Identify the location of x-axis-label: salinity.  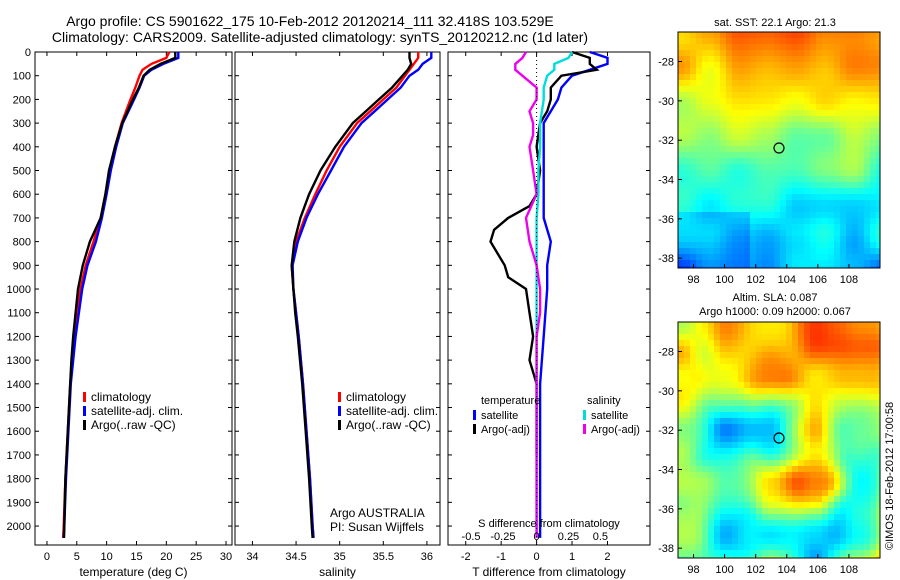
(337, 572).